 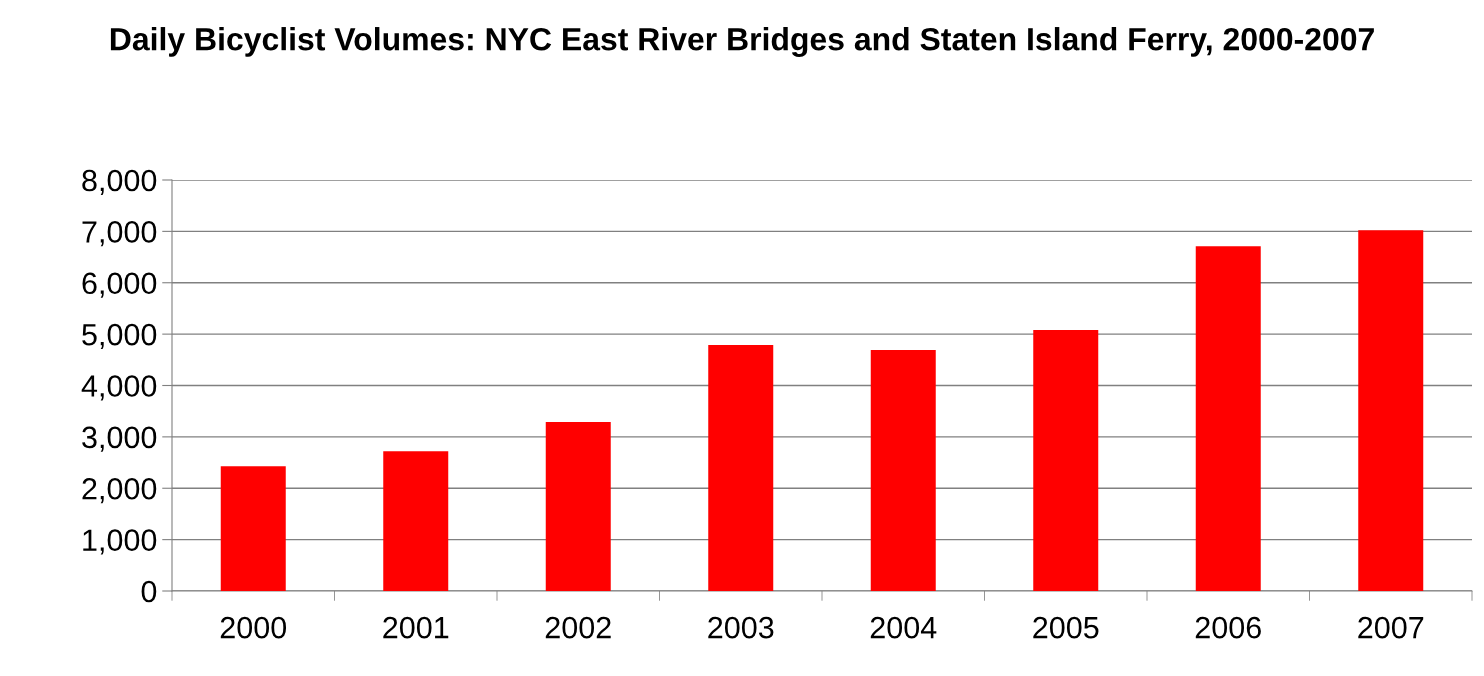 I want to click on x-tick-label: 2001, so click(x=416, y=627).